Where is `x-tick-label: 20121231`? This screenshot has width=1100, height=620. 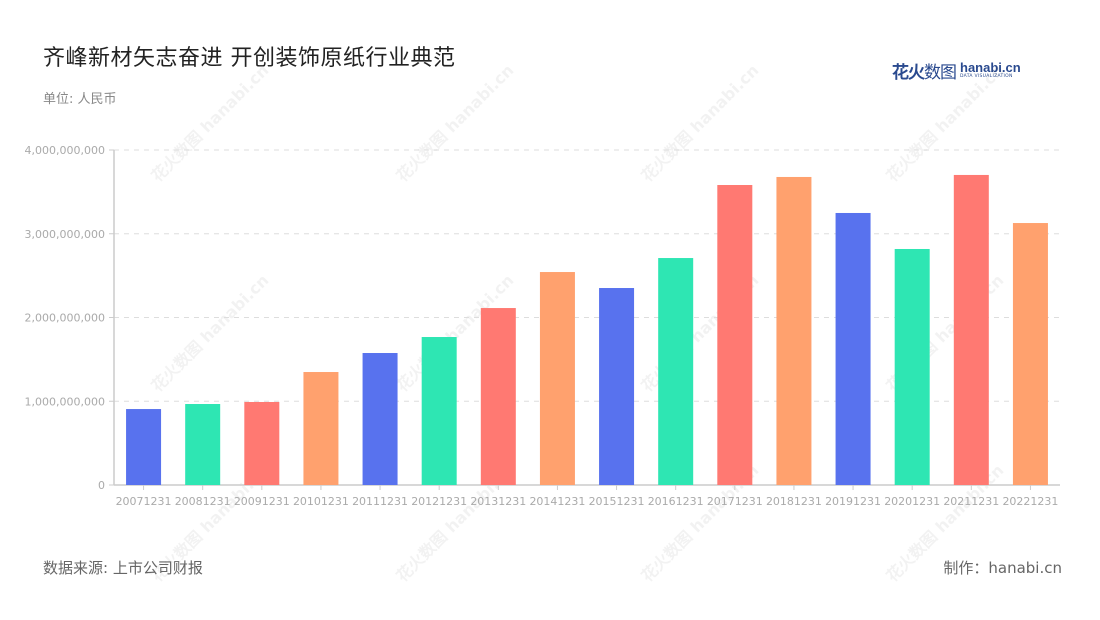
x-tick-label: 20121231 is located at coordinates (439, 501).